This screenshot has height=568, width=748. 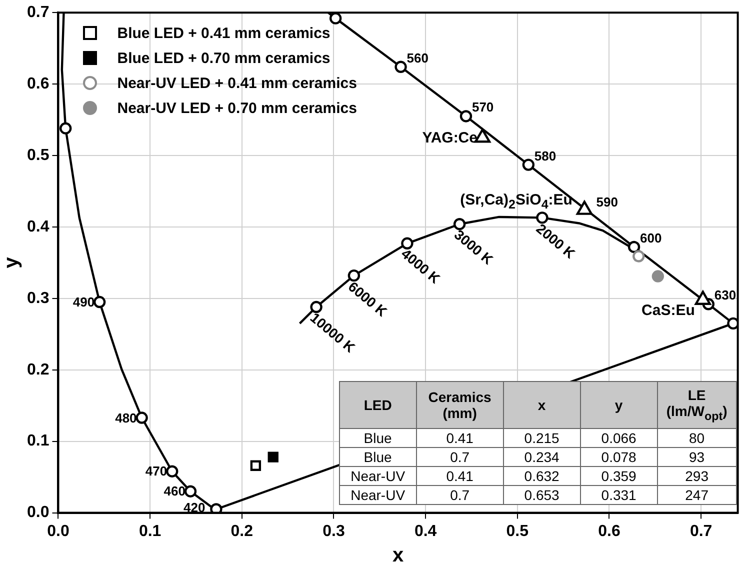 What do you see at coordinates (38, 155) in the screenshot?
I see `y-tick-label: 0.5` at bounding box center [38, 155].